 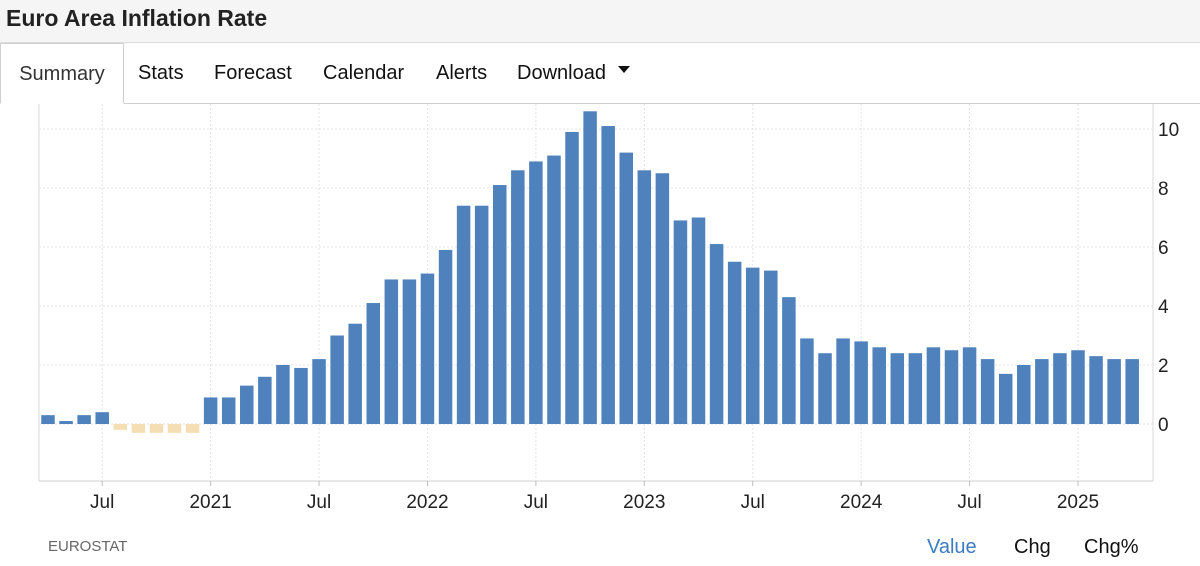 I want to click on tab-summary: Summary, so click(x=62, y=73).